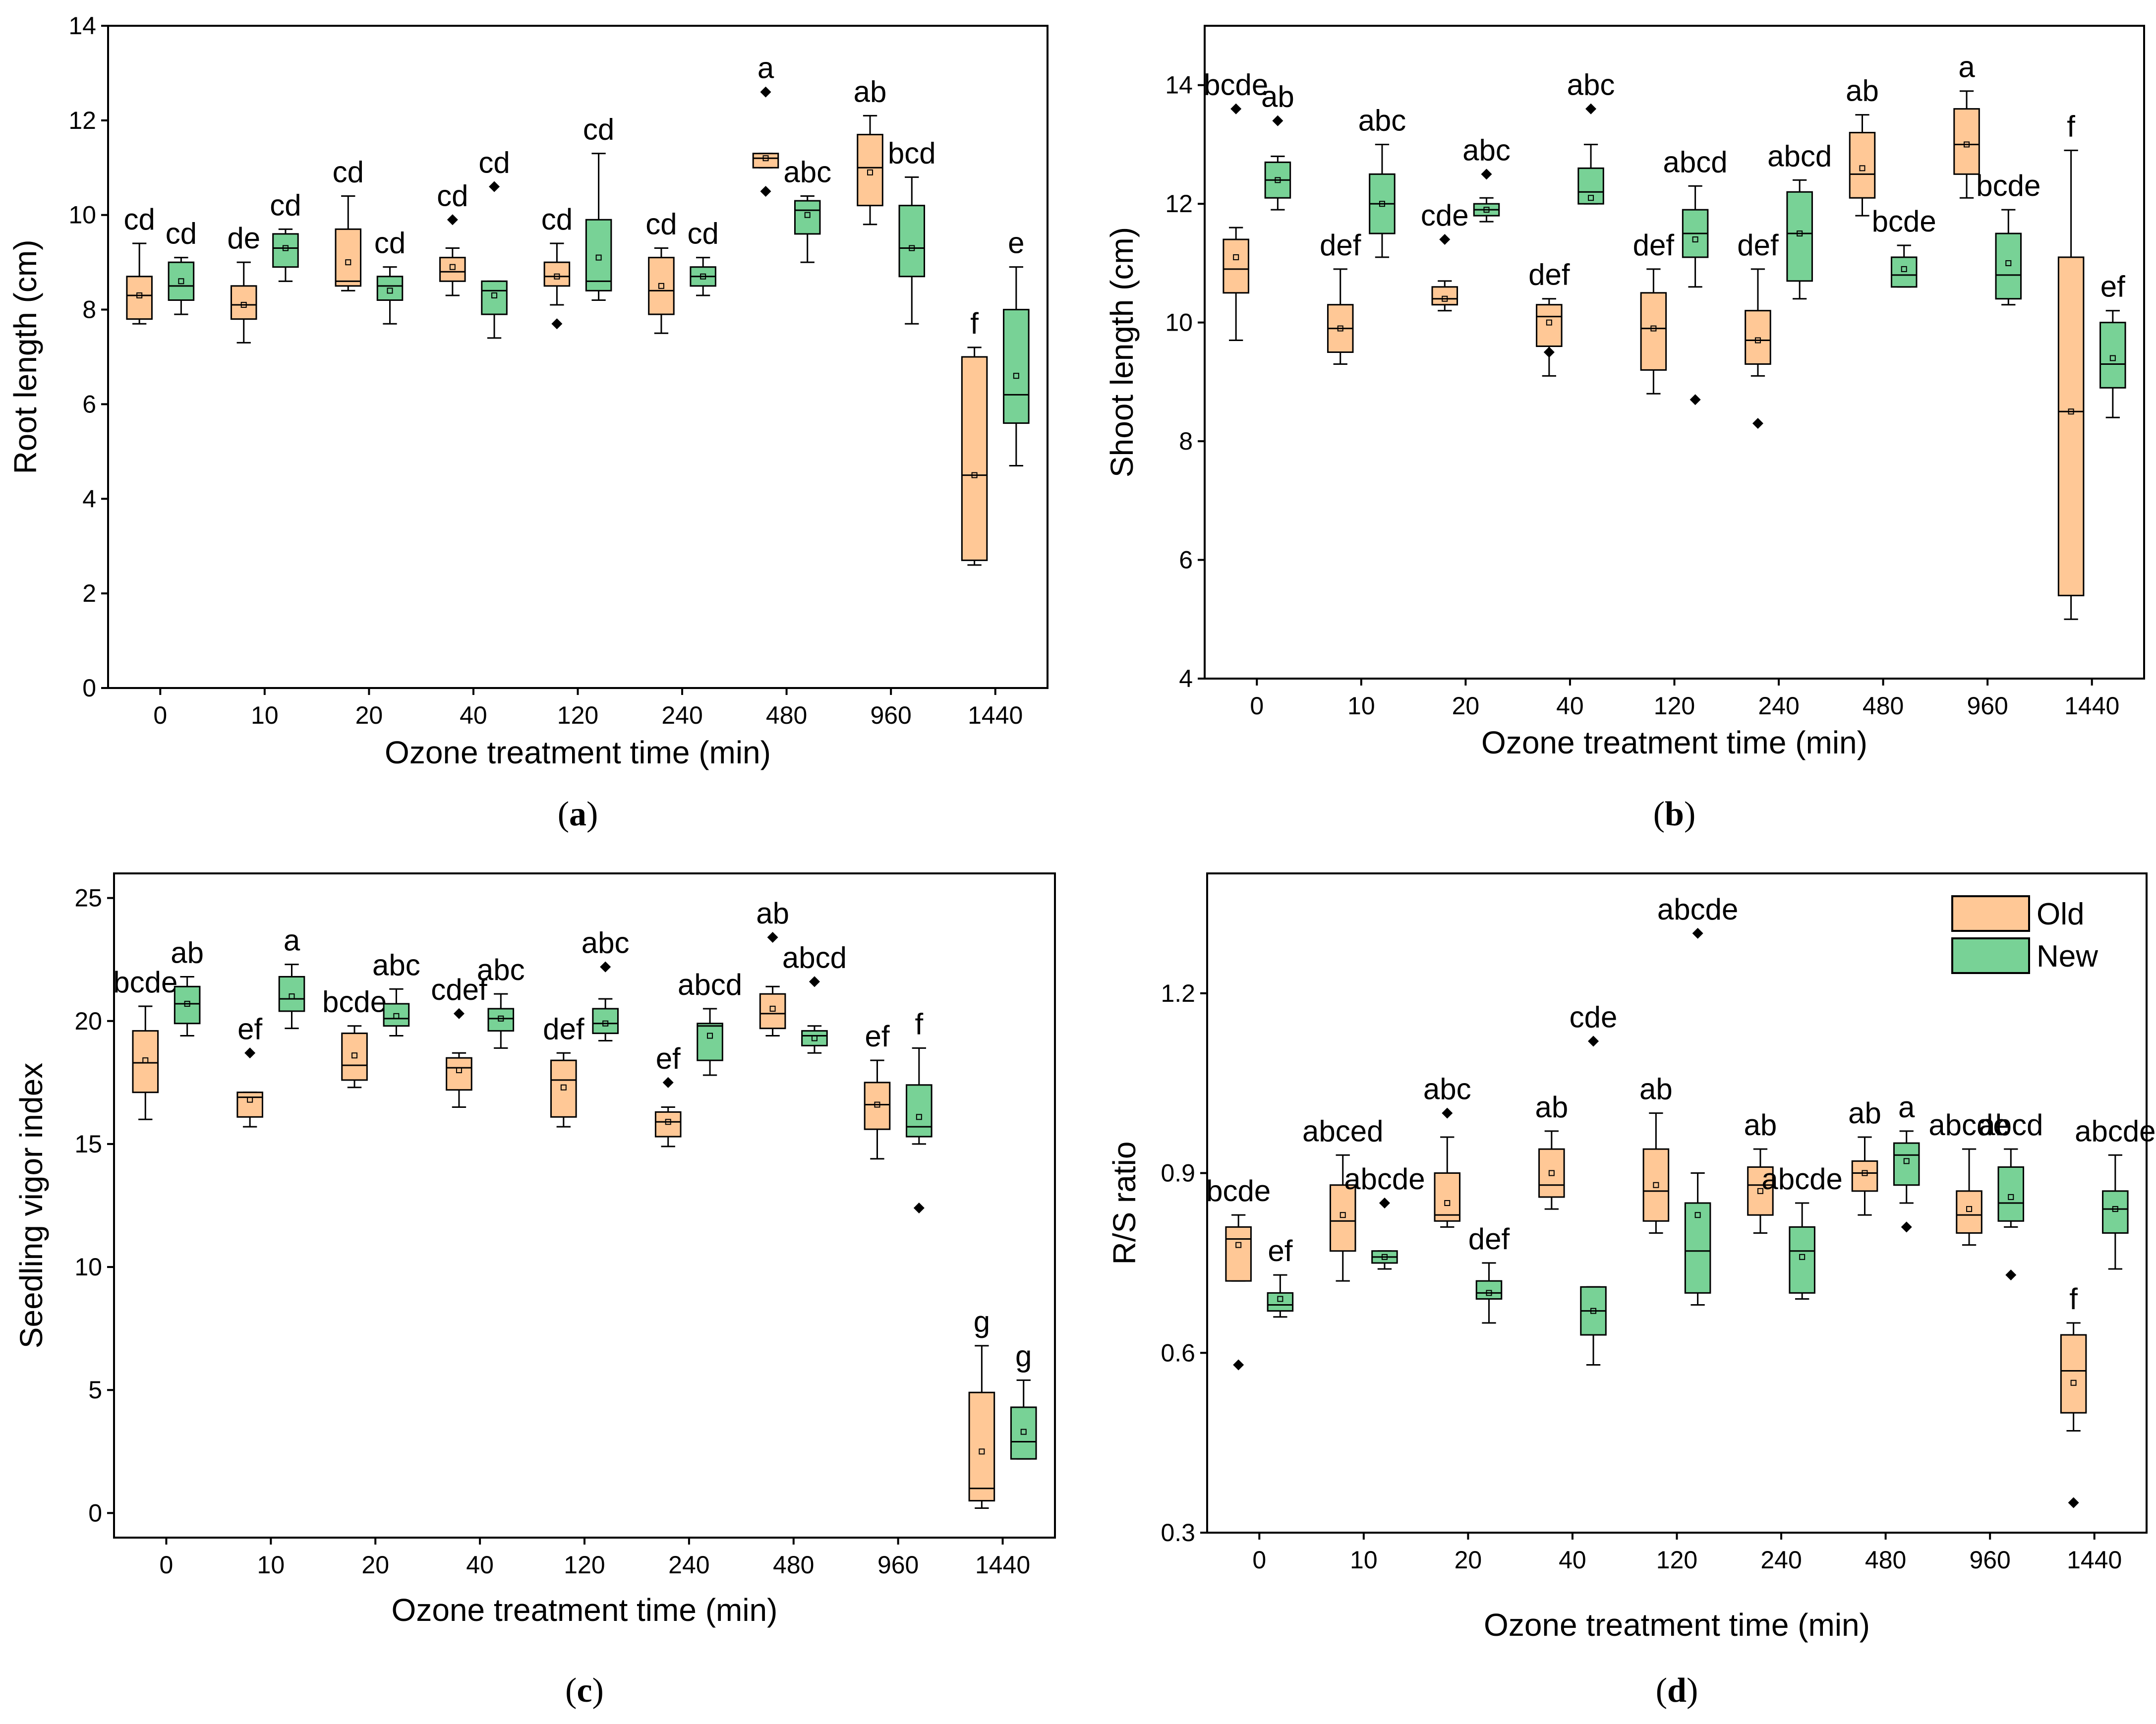  Describe the element at coordinates (1991, 913) in the screenshot. I see `legend-swatch-old` at that location.